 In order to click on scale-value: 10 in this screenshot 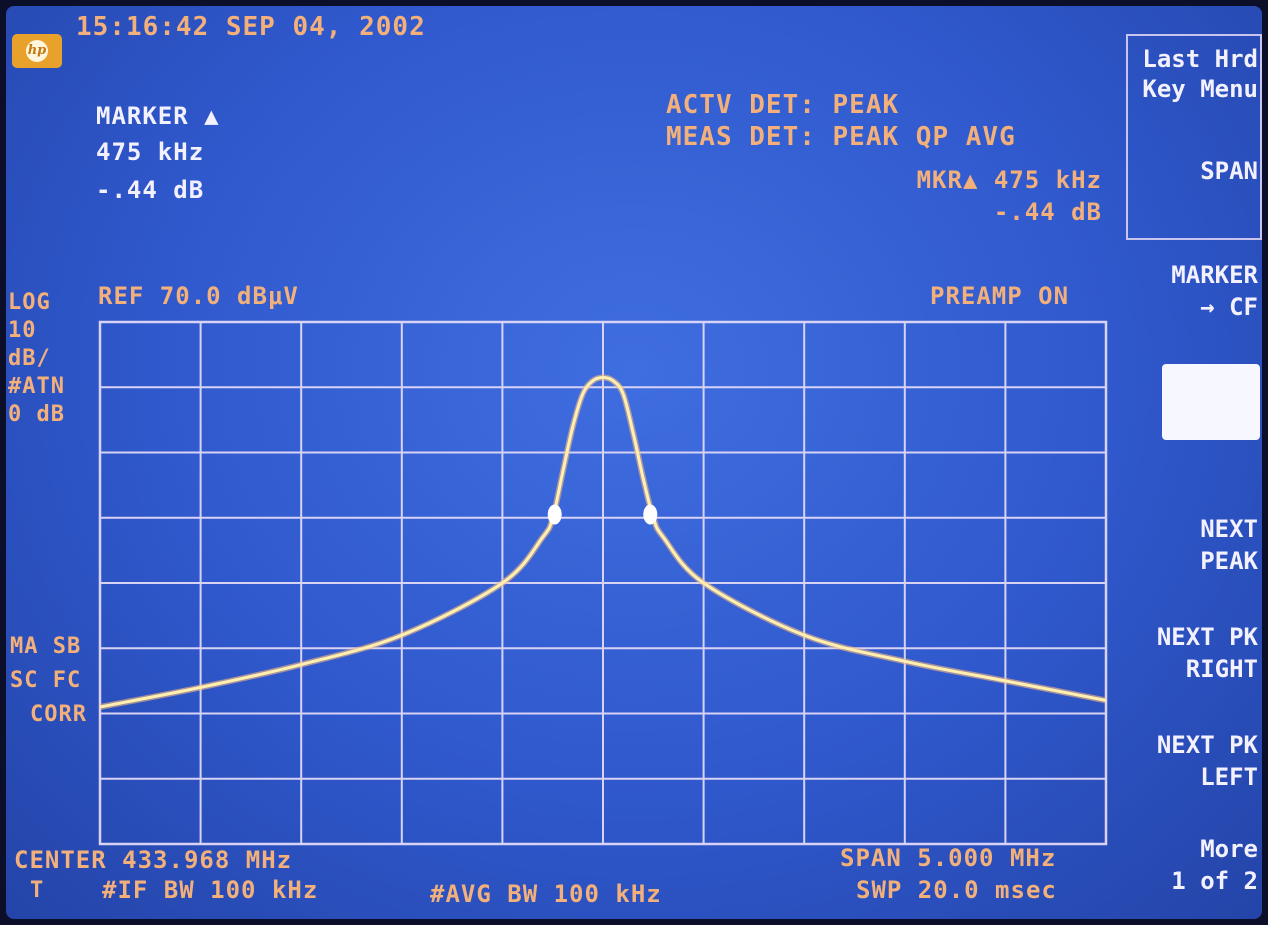, I will do `click(22, 330)`.